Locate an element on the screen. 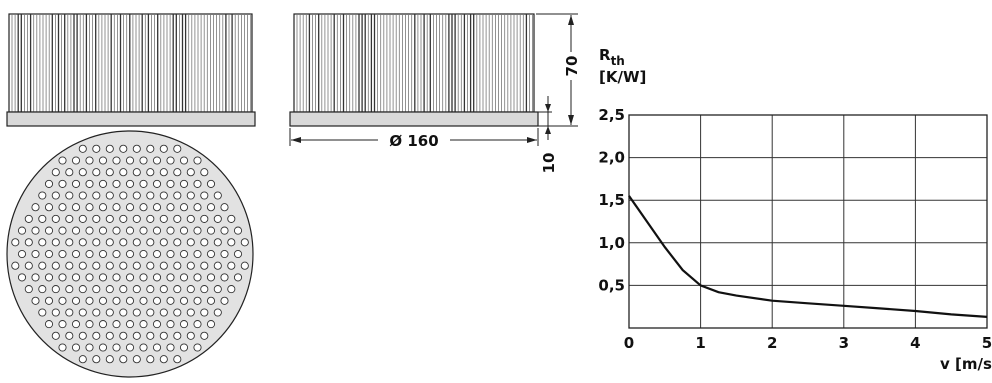  height-dimension-label: 70 is located at coordinates (572, 66).